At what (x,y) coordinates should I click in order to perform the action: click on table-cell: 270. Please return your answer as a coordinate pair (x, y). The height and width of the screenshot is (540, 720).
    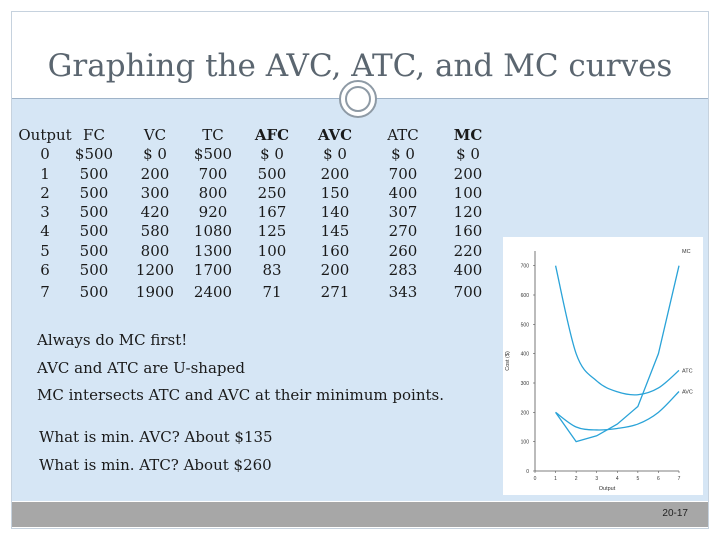
    Looking at the image, I should click on (403, 231).